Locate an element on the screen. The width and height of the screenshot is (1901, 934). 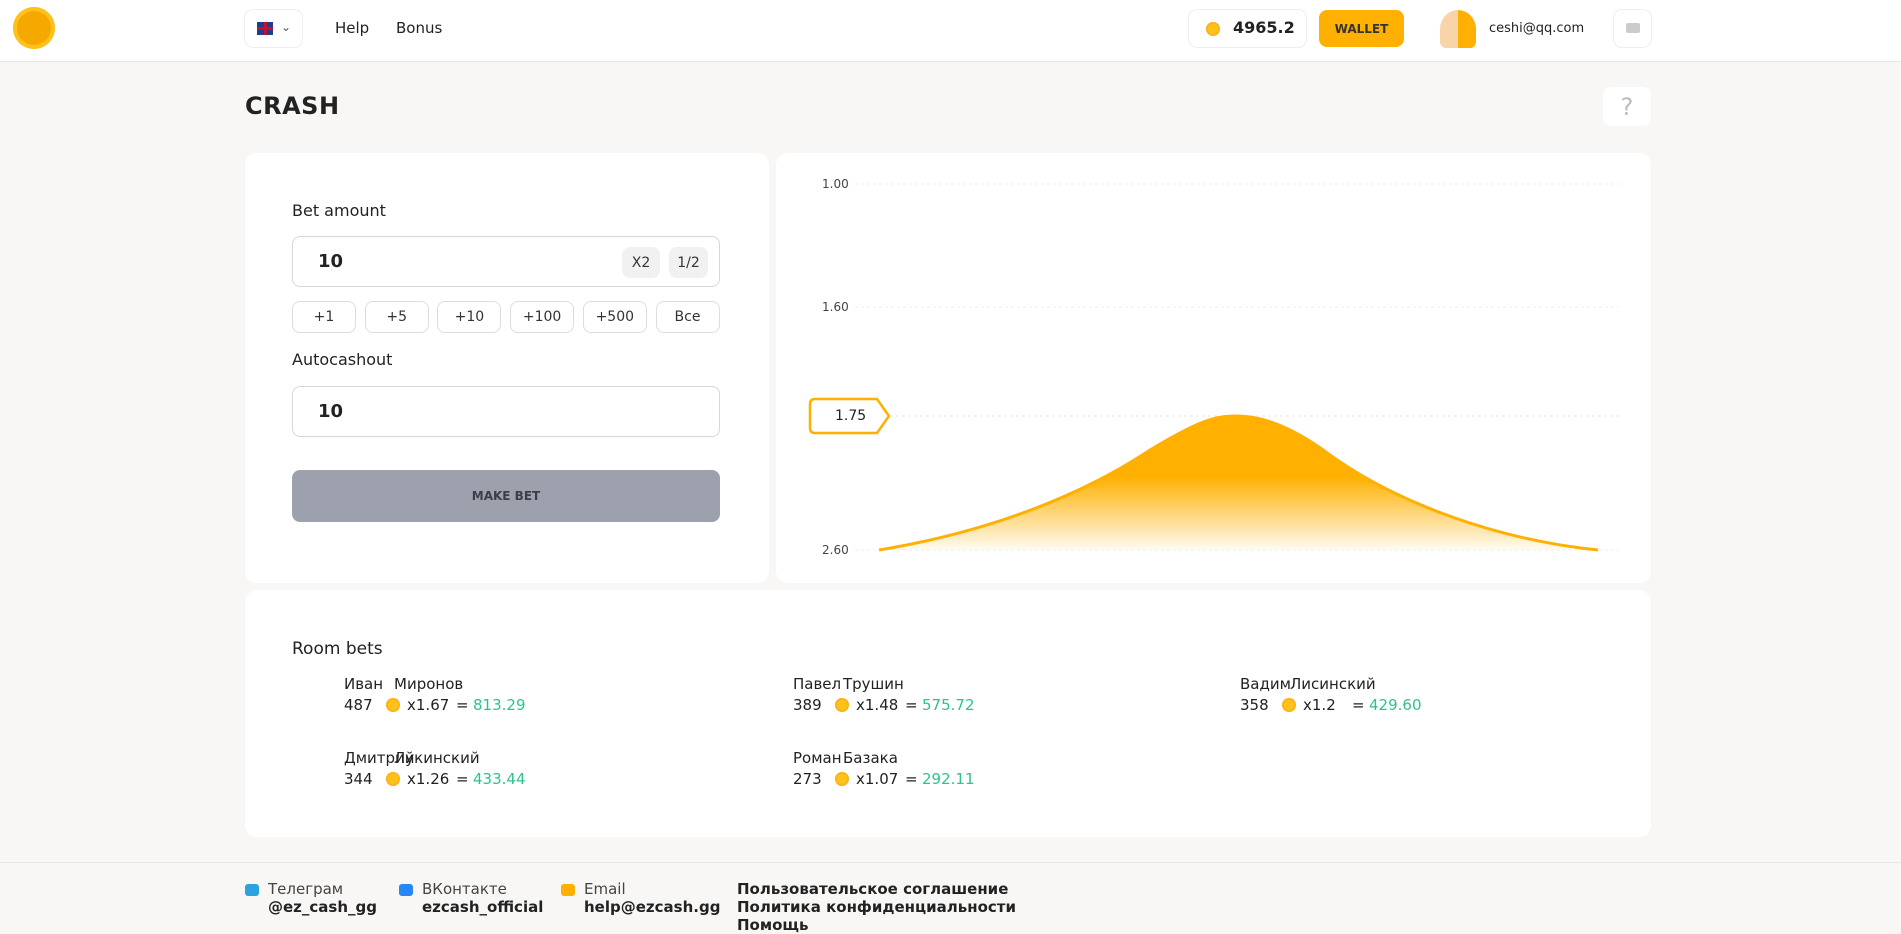
axis-label: 2.60 is located at coordinates (835, 550).